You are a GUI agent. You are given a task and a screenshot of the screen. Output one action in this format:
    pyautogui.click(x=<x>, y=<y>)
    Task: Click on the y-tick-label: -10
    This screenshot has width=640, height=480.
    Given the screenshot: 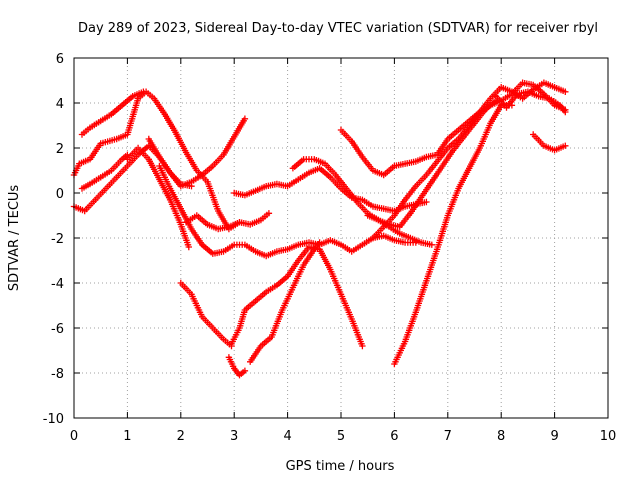 What is the action you would take?
    pyautogui.click(x=53, y=419)
    